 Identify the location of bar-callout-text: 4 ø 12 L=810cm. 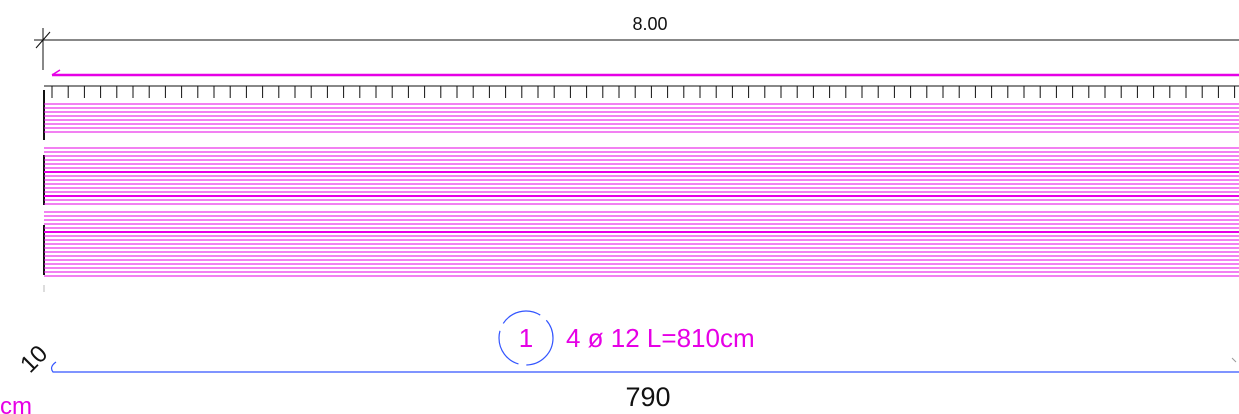
(660, 338).